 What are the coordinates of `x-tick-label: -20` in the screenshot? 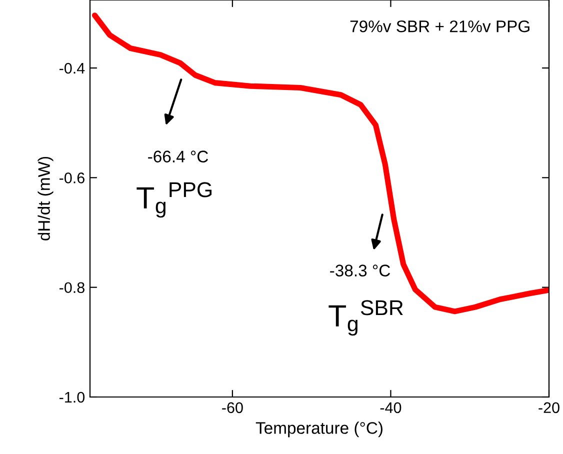 It's located at (549, 408).